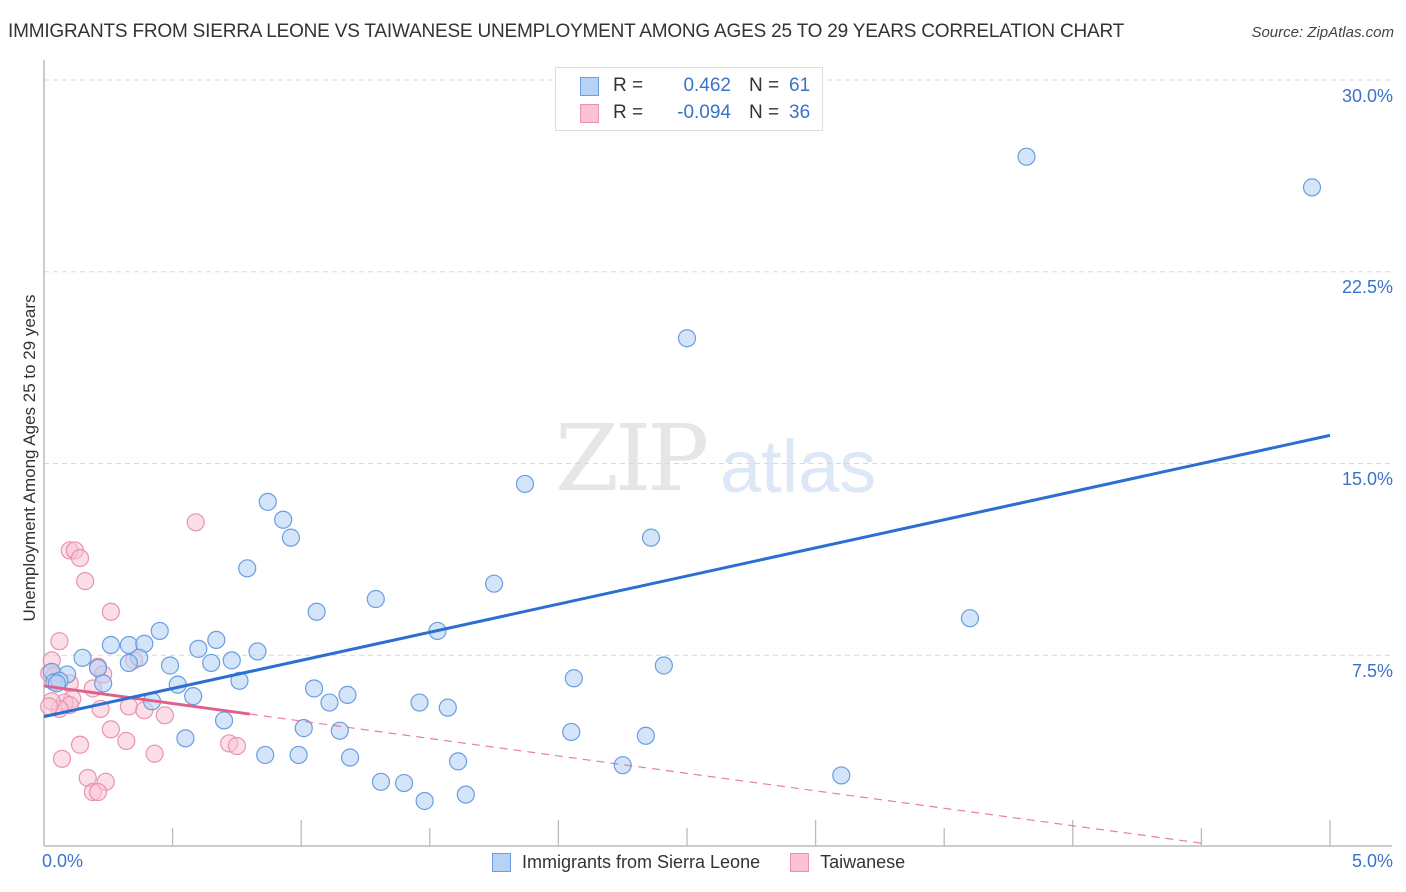 The height and width of the screenshot is (892, 1406). Describe the element at coordinates (704, 112) in the screenshot. I see `r-value: -0.094` at that location.